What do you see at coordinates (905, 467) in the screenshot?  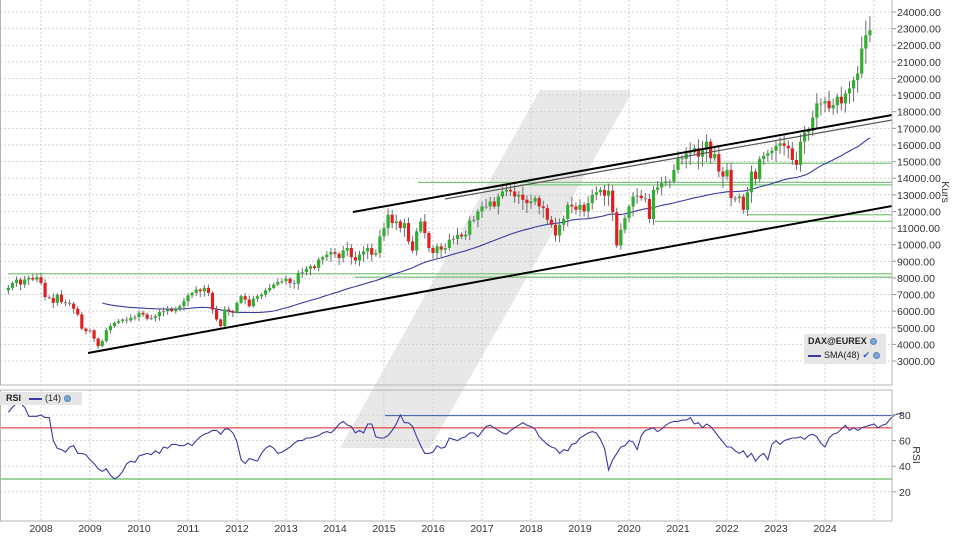 I see `svg-text: 40` at bounding box center [905, 467].